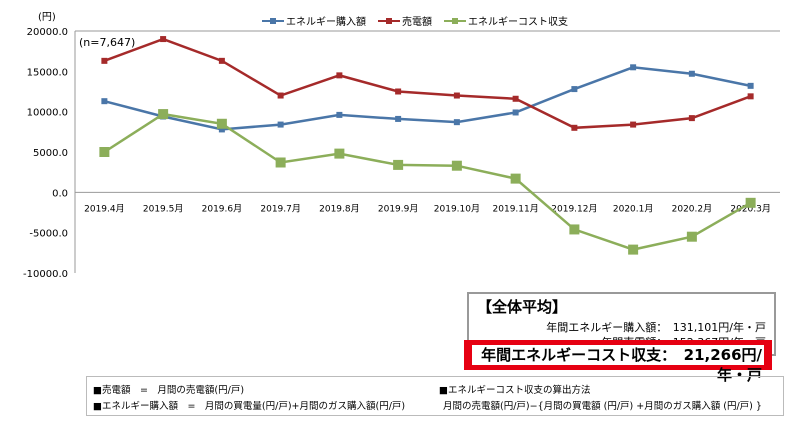  Describe the element at coordinates (280, 208) in the screenshot. I see `x-tick-label: 2019.7月` at that location.